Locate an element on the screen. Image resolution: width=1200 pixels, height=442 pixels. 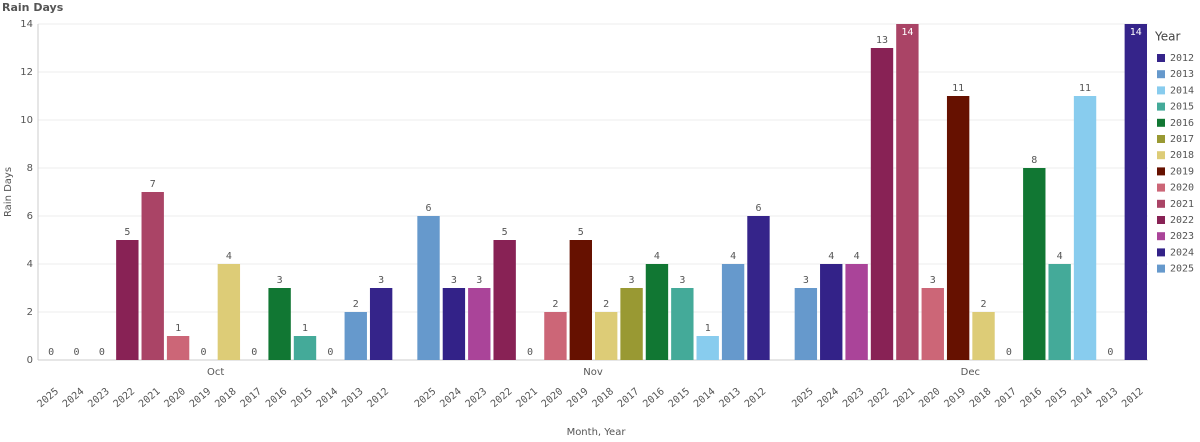
x-category-label: Dec is located at coordinates (970, 372).